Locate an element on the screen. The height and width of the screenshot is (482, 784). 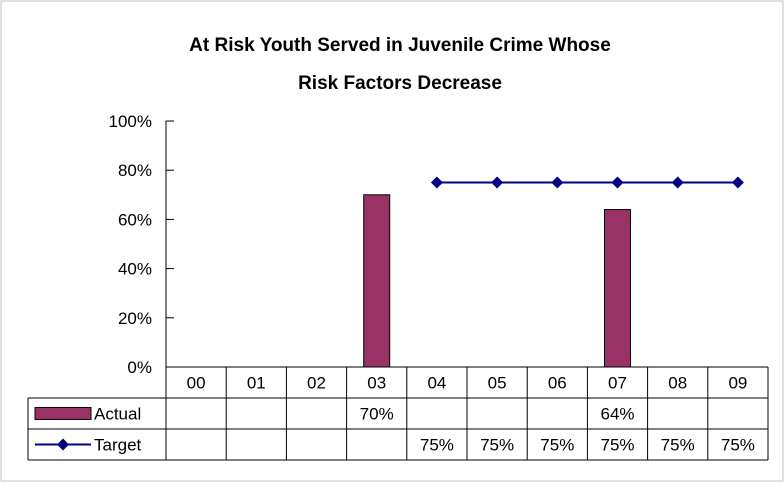
legend-key-target-marker is located at coordinates (63, 444).